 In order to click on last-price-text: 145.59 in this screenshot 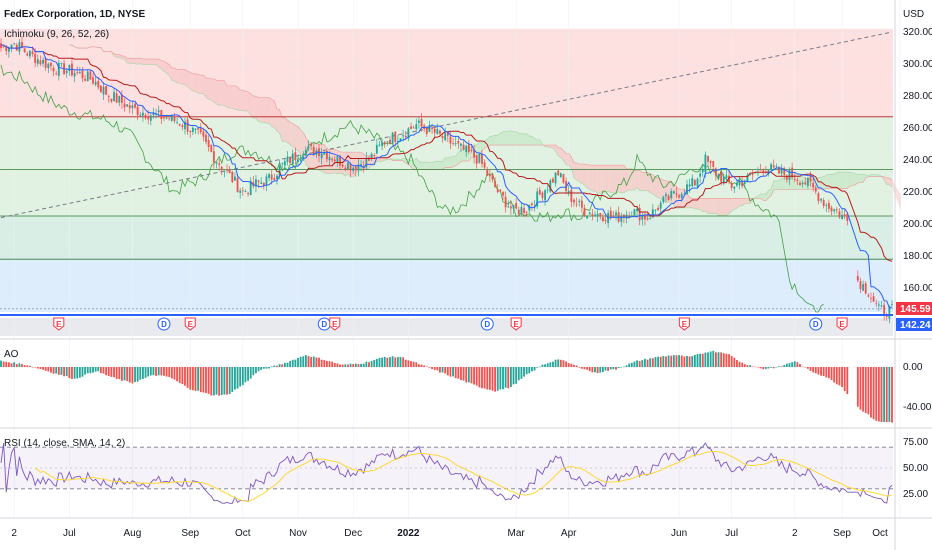, I will do `click(915, 309)`.